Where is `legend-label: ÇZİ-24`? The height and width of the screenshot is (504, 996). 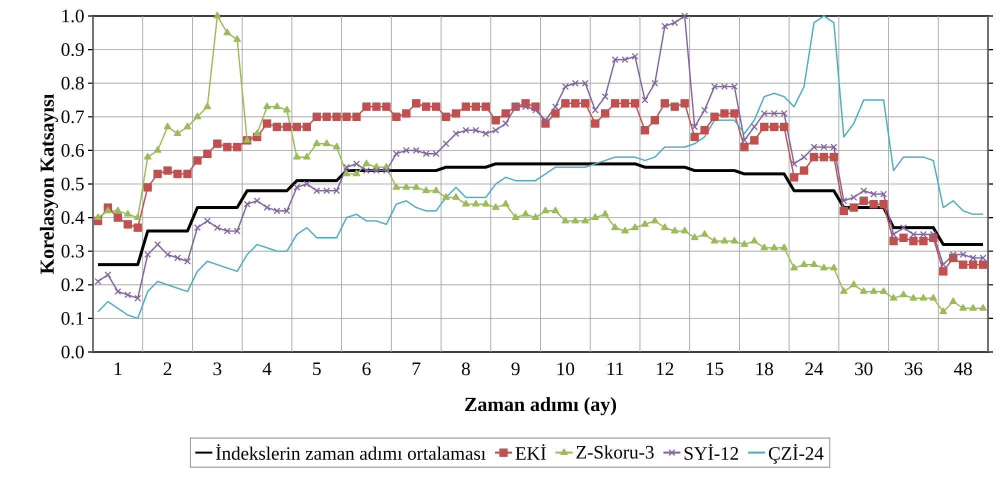 legend-label: ÇZİ-24 is located at coordinates (796, 454).